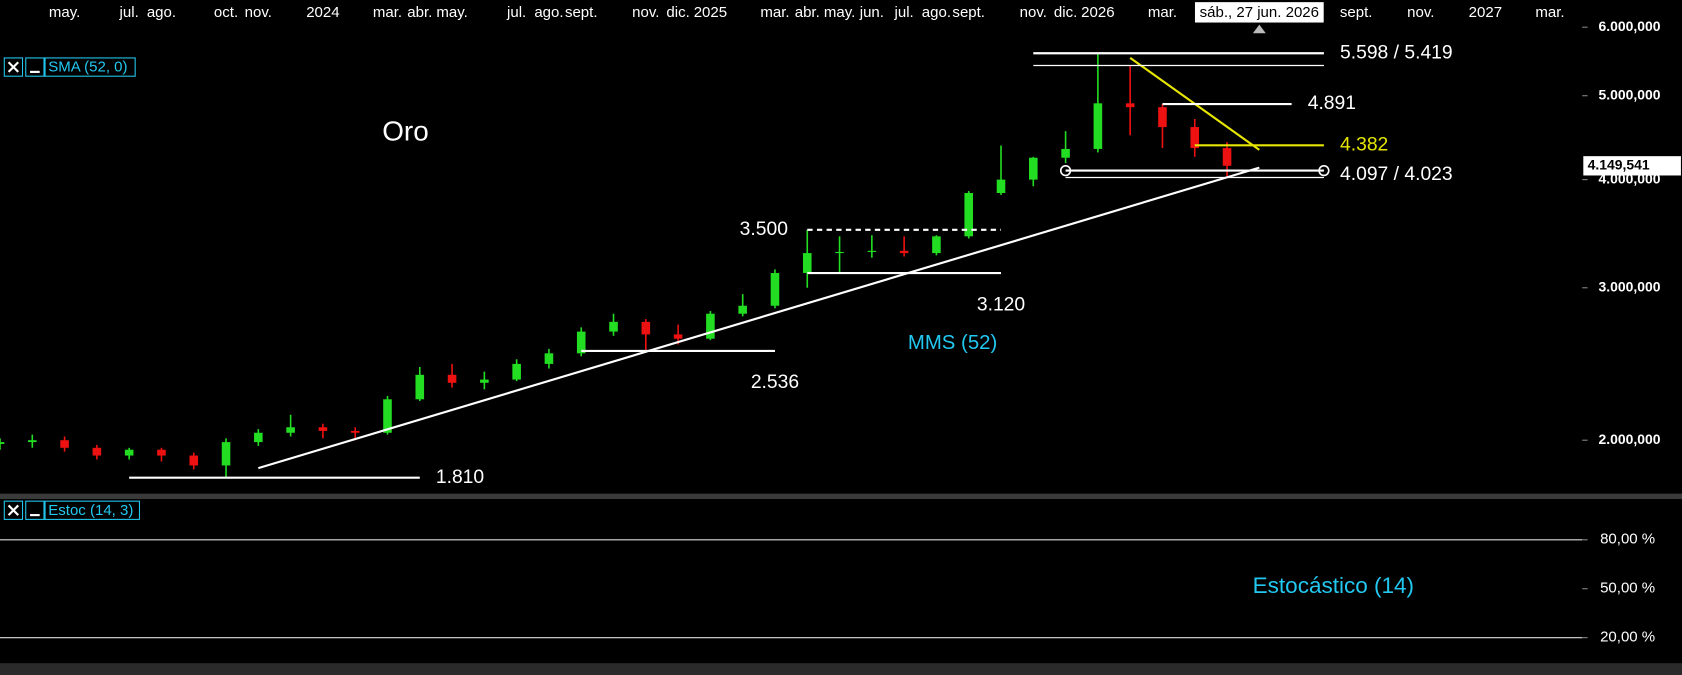 The width and height of the screenshot is (1682, 675). I want to click on y-tick-label: 2.000,000, so click(1630, 439).